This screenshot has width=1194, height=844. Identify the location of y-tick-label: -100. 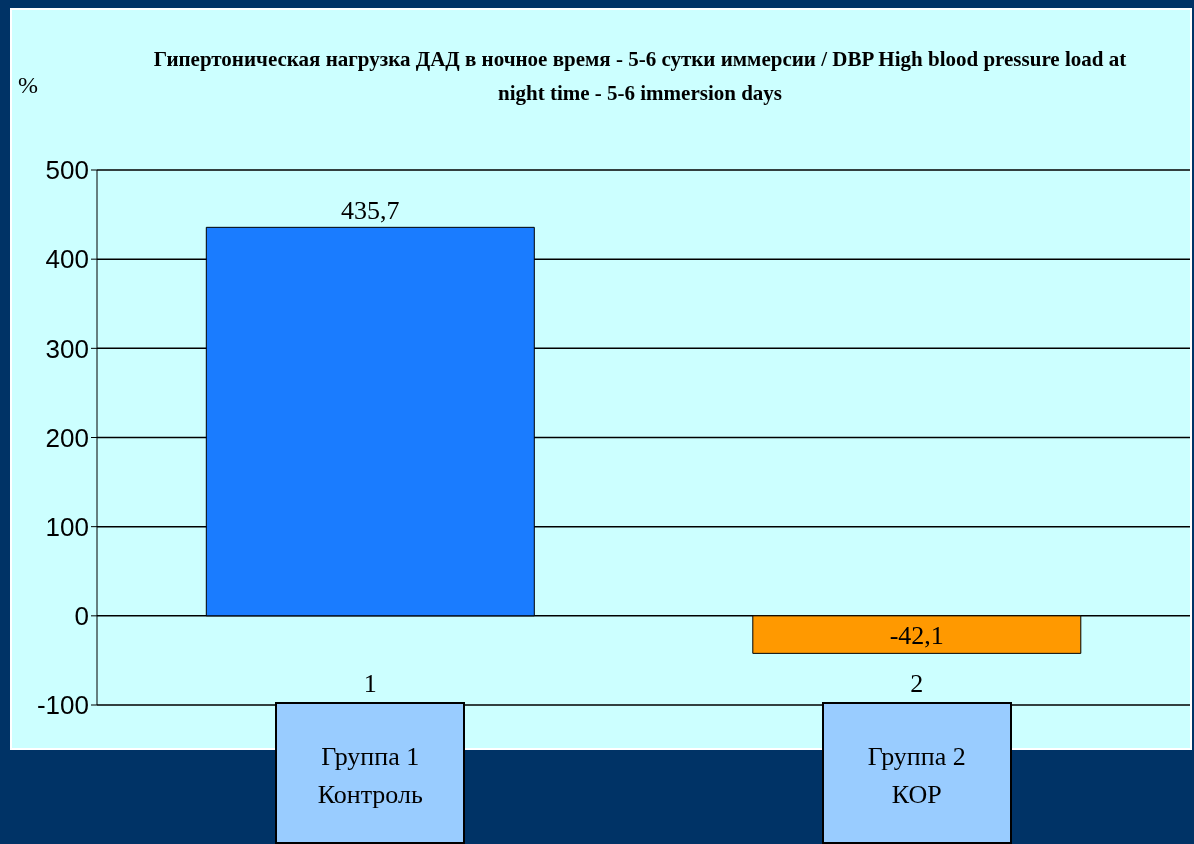
(62, 705).